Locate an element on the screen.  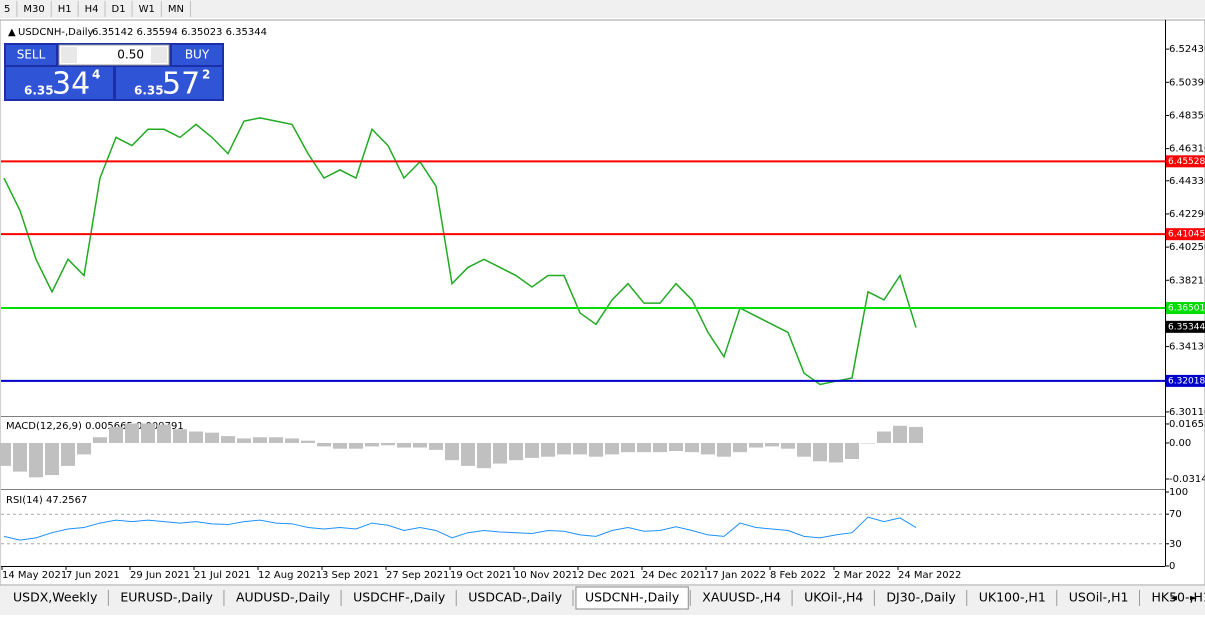
tab-label: XAUUSD-,H4 is located at coordinates (741, 597).